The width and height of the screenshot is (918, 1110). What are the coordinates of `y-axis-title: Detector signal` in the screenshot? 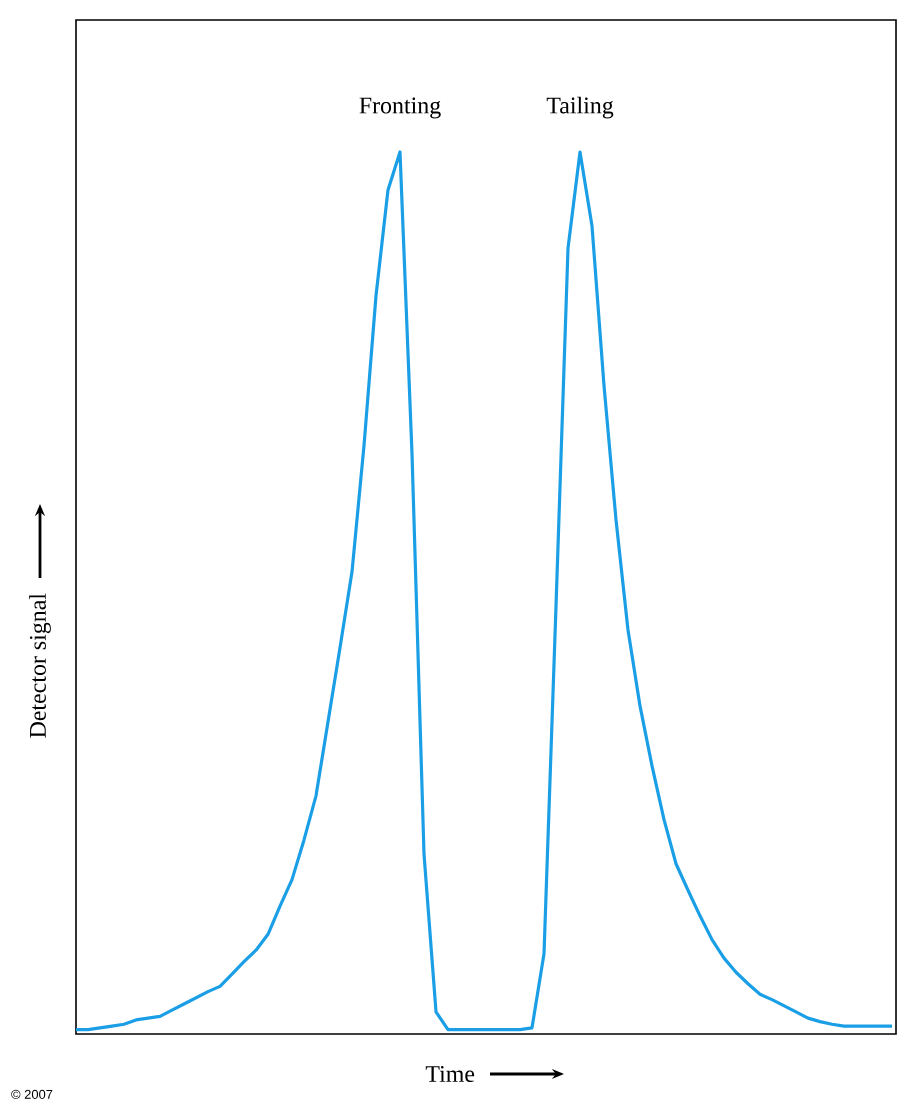 It's located at (40, 665).